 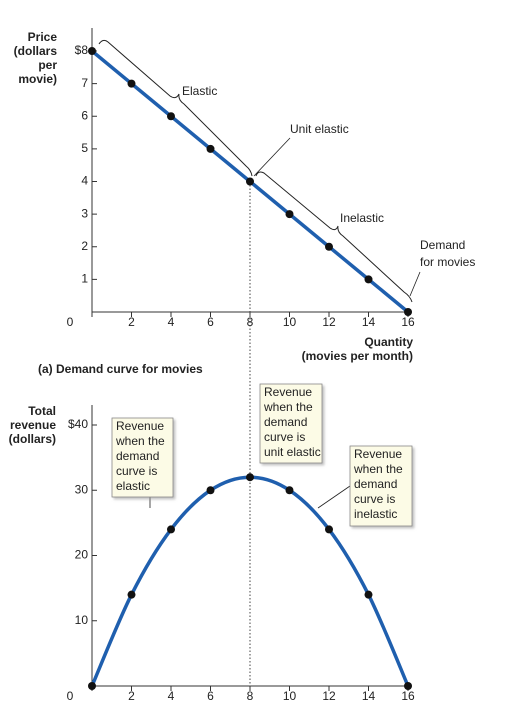 What do you see at coordinates (292, 452) in the screenshot?
I see `annotation: unit elastic` at bounding box center [292, 452].